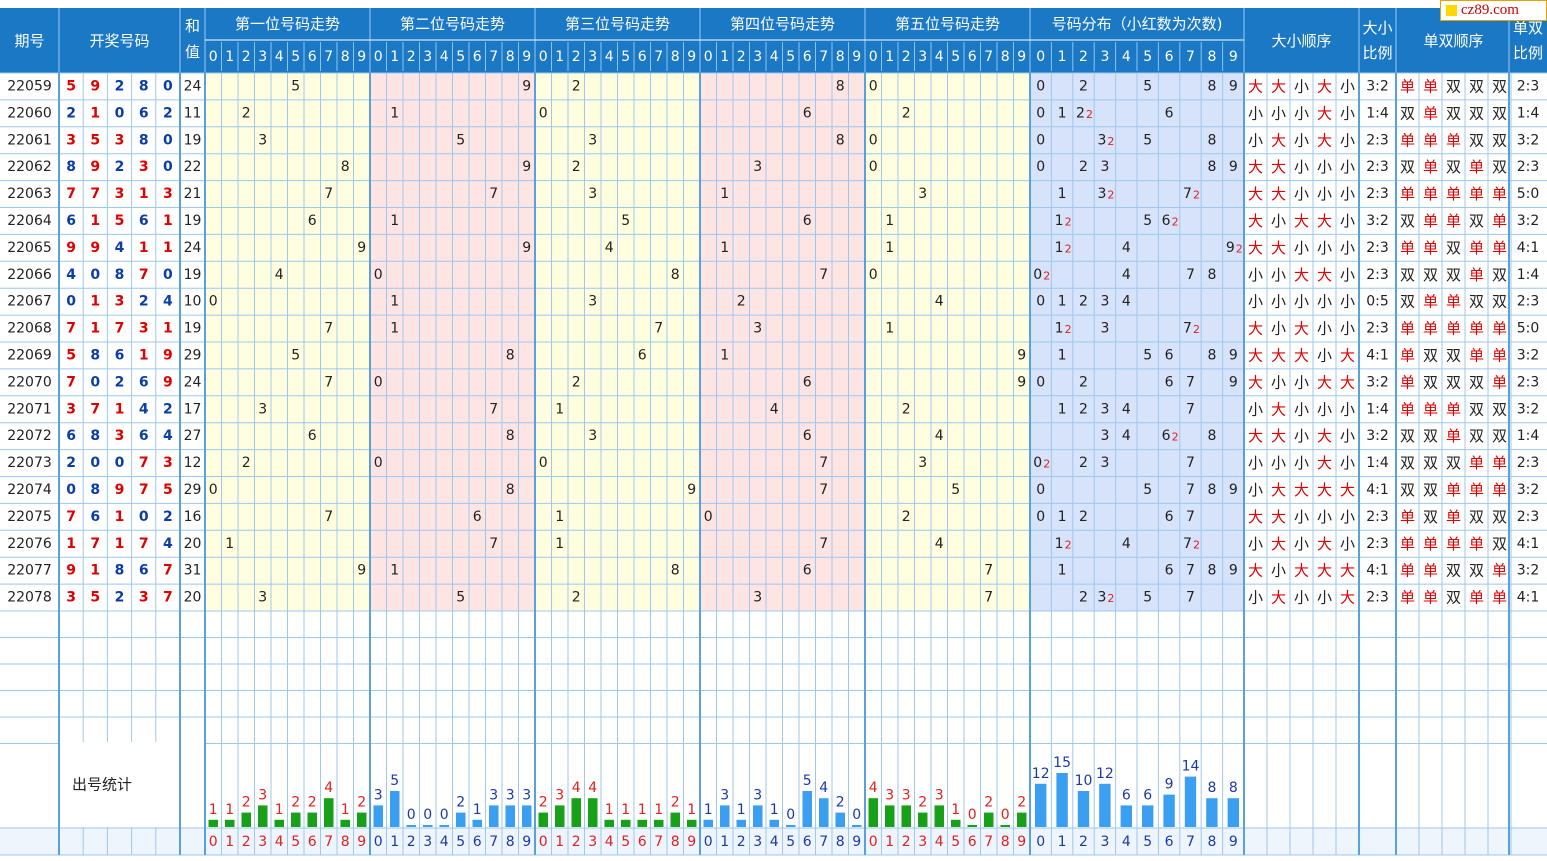  What do you see at coordinates (526, 167) in the screenshot?
I see `trend-digit: 9` at bounding box center [526, 167].